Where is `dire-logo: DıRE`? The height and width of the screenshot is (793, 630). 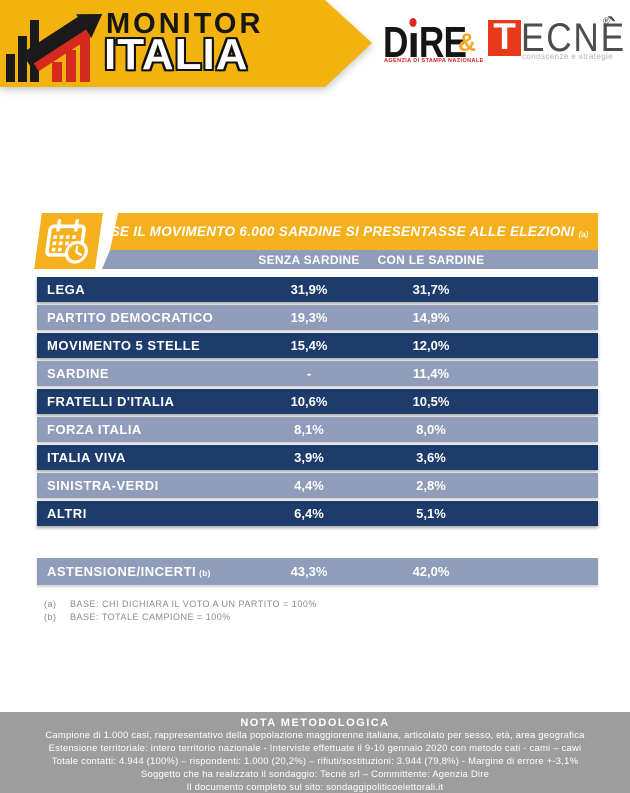
dire-logo: DıRE is located at coordinates (425, 42).